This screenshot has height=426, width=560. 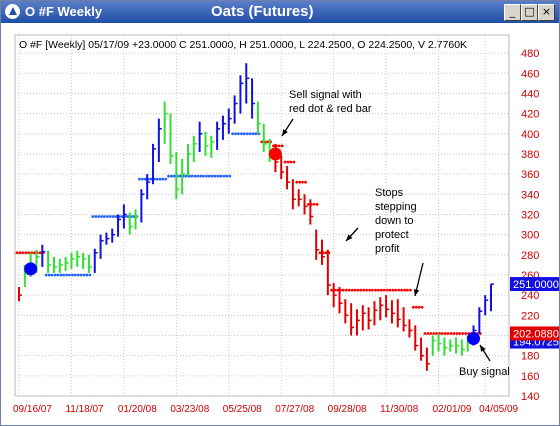 What do you see at coordinates (530, 377) in the screenshot?
I see `y-tick-label: 160` at bounding box center [530, 377].